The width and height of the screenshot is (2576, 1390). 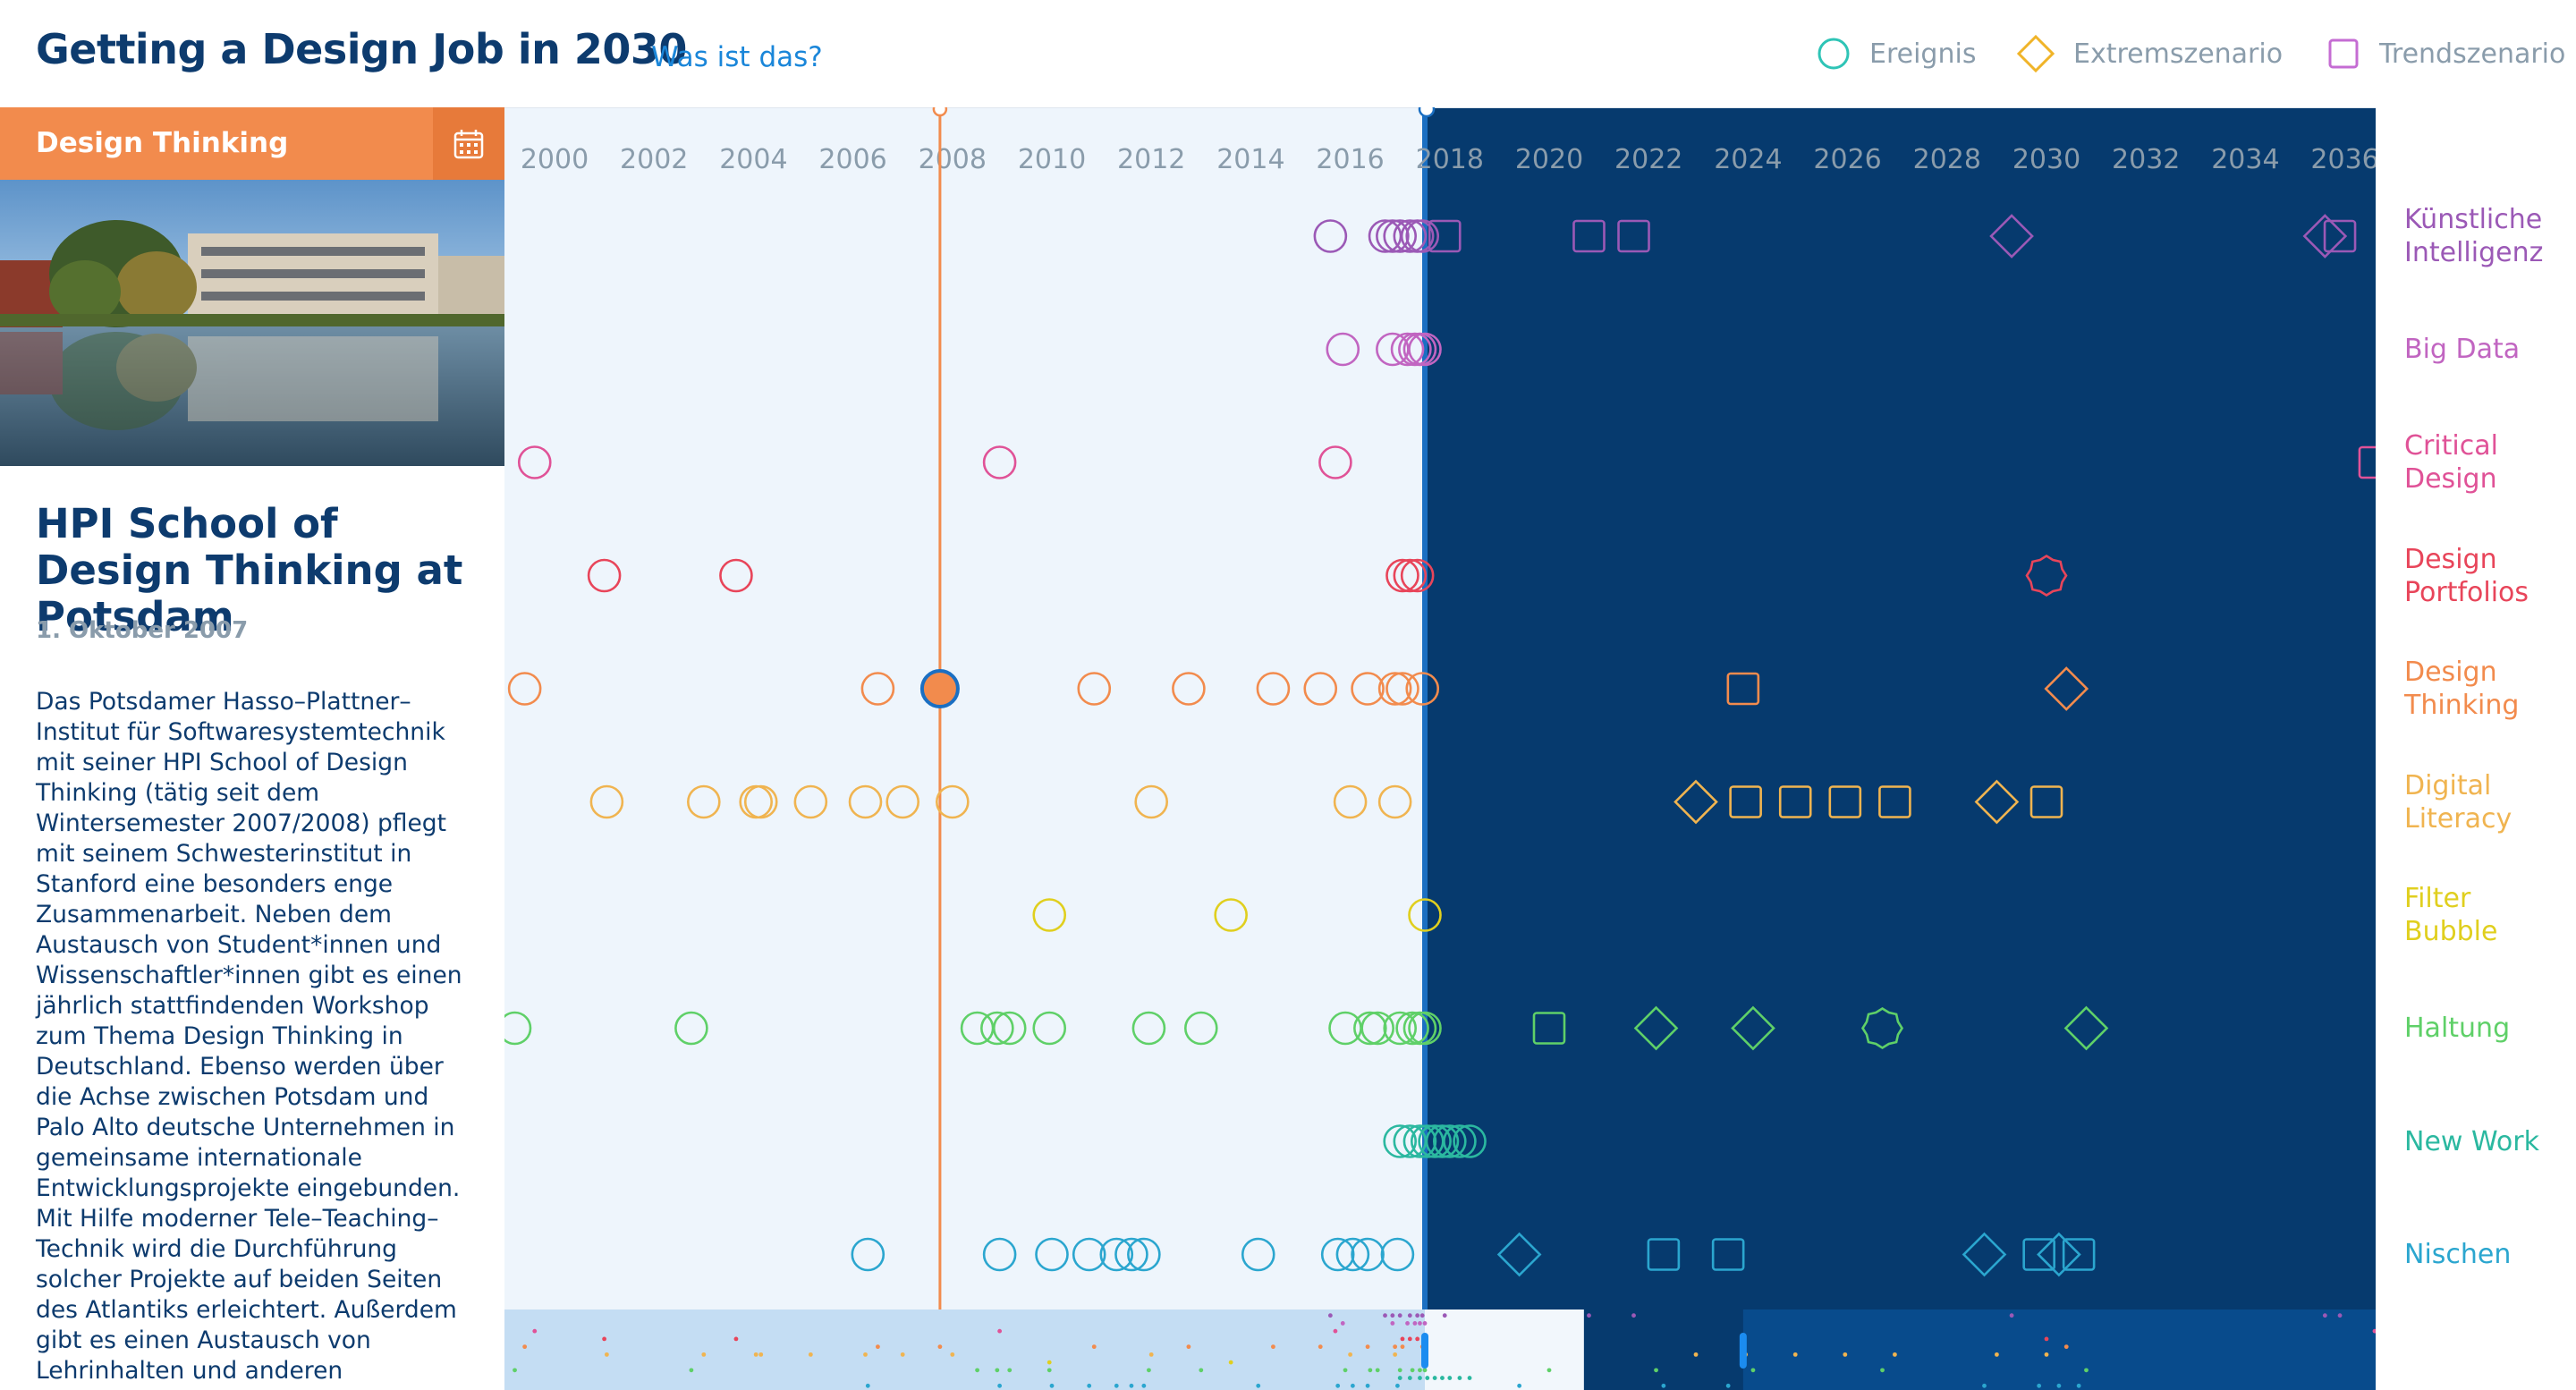 I want to click on category-label: Design Portfolios, so click(x=2489, y=576).